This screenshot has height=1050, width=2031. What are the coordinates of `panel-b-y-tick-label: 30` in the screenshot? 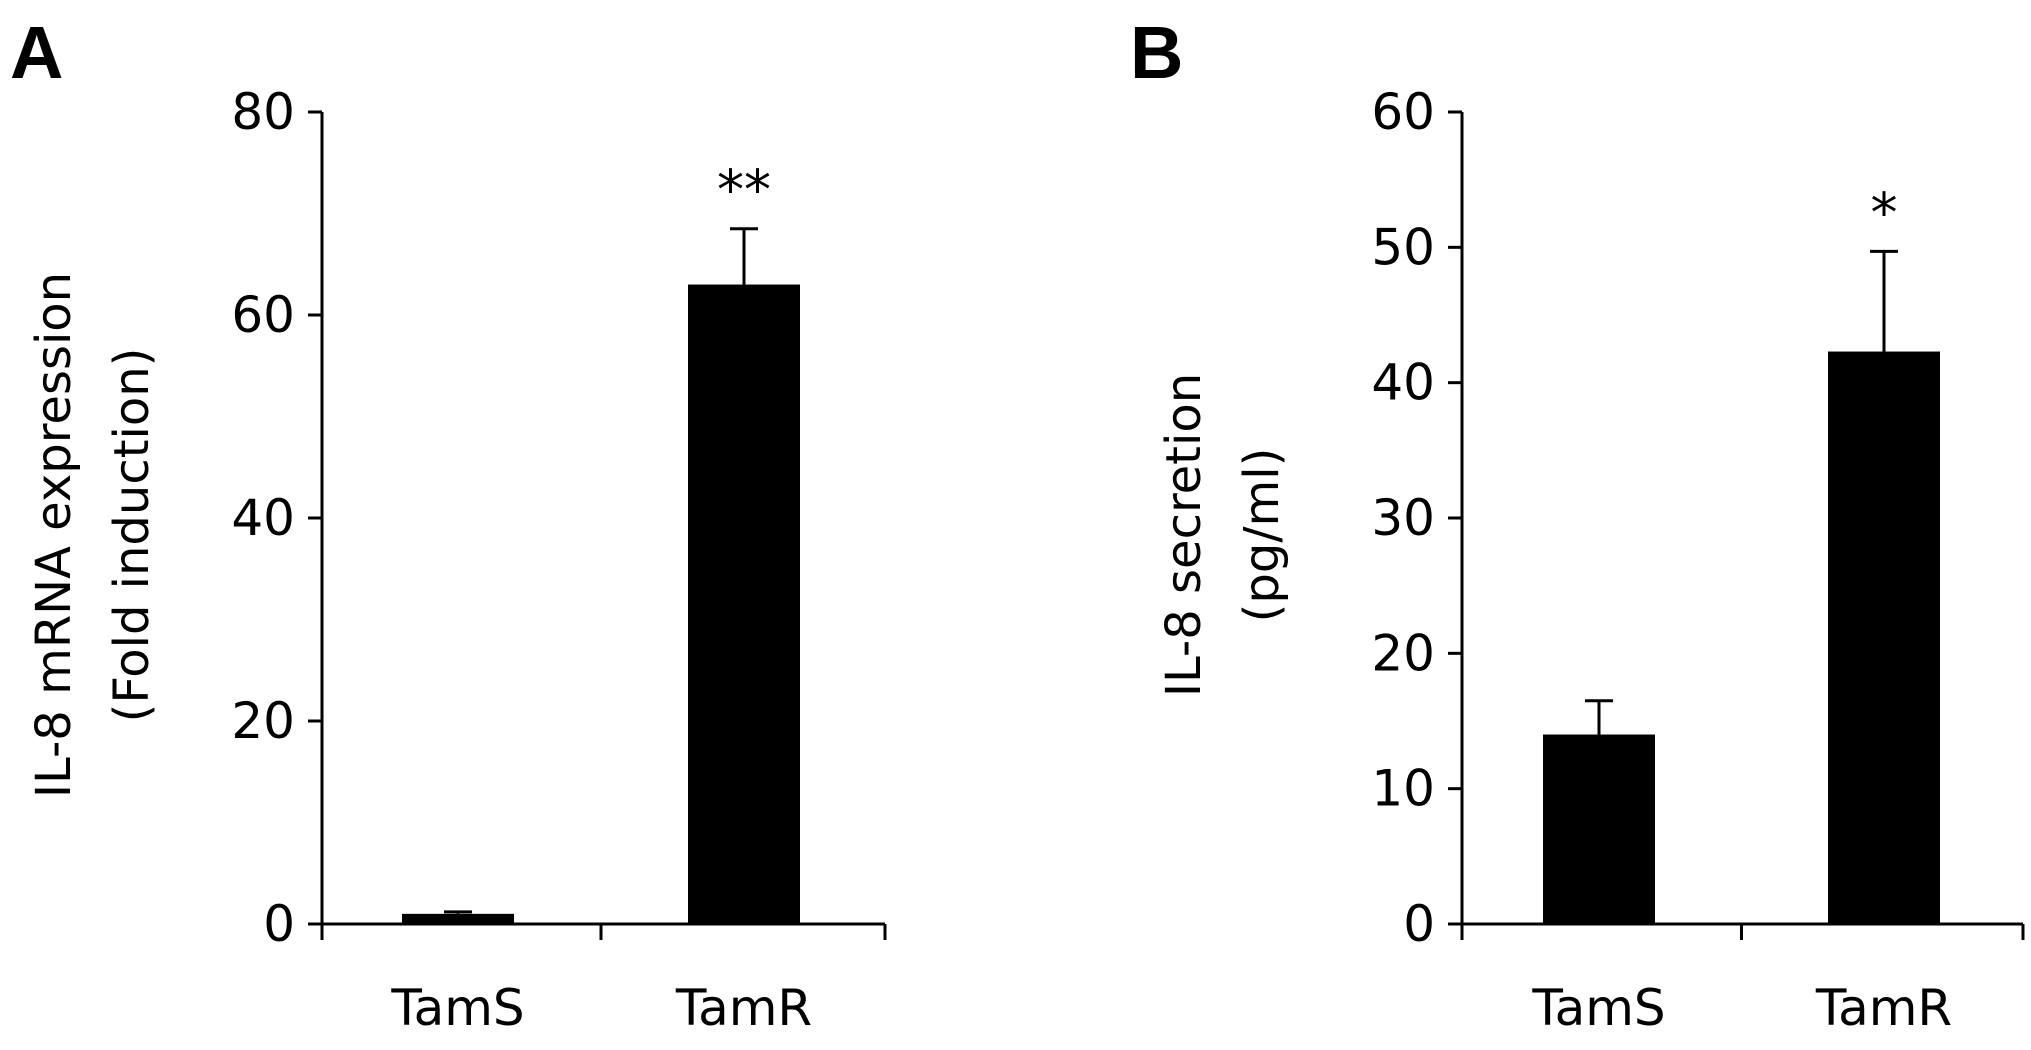 It's located at (1403, 518).